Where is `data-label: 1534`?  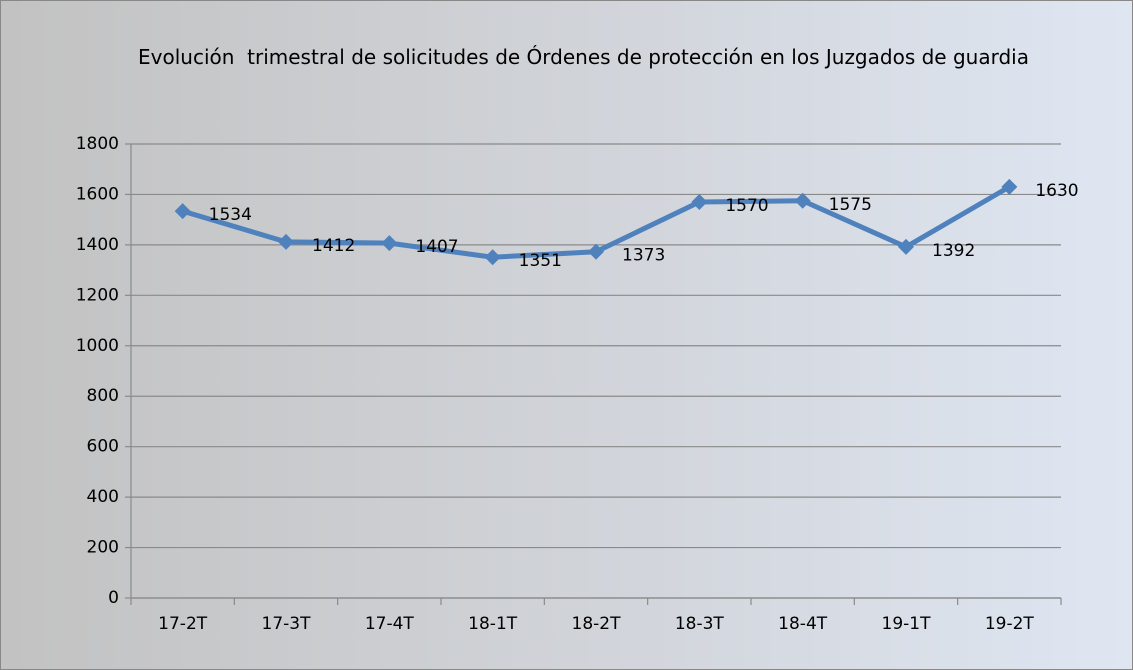 data-label: 1534 is located at coordinates (230, 215).